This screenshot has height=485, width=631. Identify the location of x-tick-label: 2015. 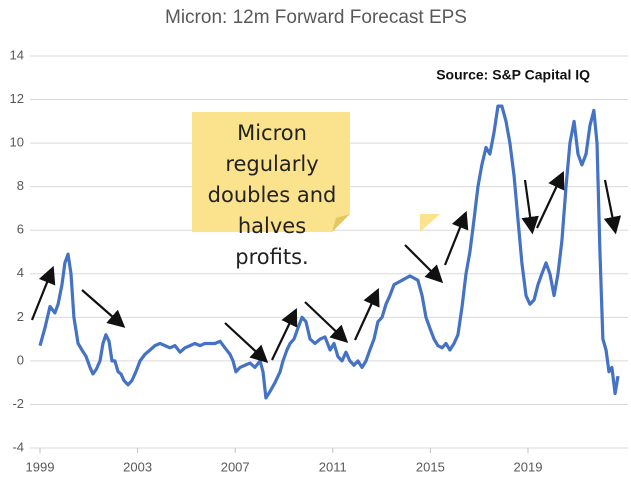
(430, 466).